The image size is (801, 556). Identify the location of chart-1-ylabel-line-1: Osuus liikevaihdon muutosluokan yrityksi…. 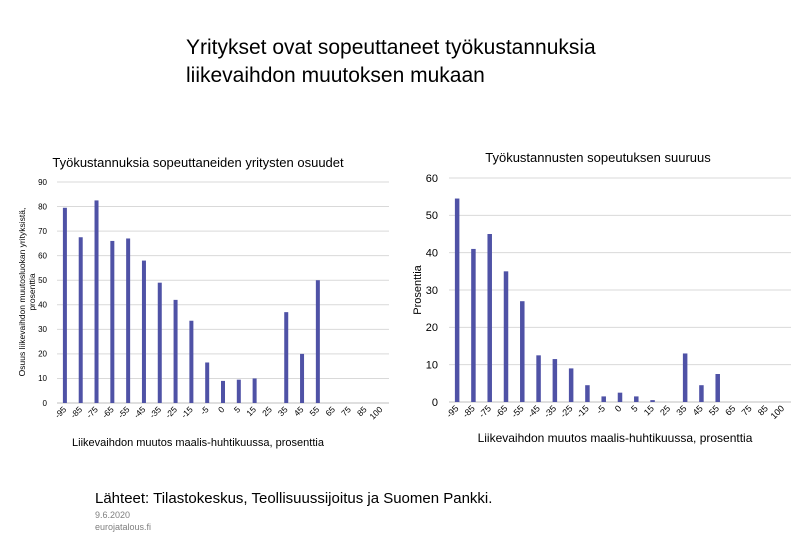
(22, 292).